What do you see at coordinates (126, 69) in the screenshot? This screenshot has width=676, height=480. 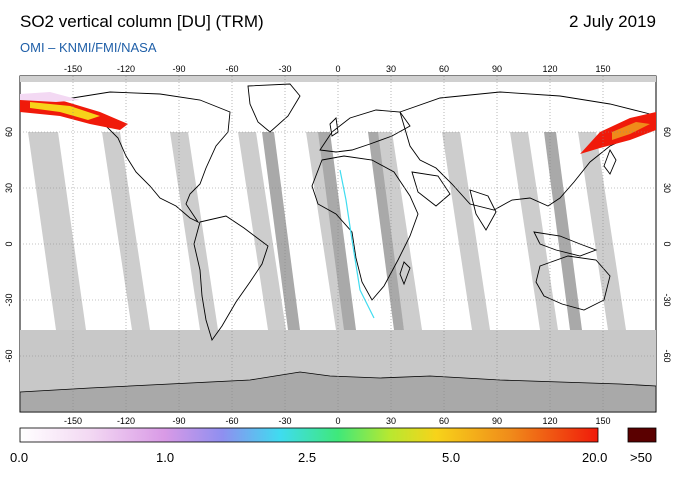 I see `lon-tick-top: -120` at bounding box center [126, 69].